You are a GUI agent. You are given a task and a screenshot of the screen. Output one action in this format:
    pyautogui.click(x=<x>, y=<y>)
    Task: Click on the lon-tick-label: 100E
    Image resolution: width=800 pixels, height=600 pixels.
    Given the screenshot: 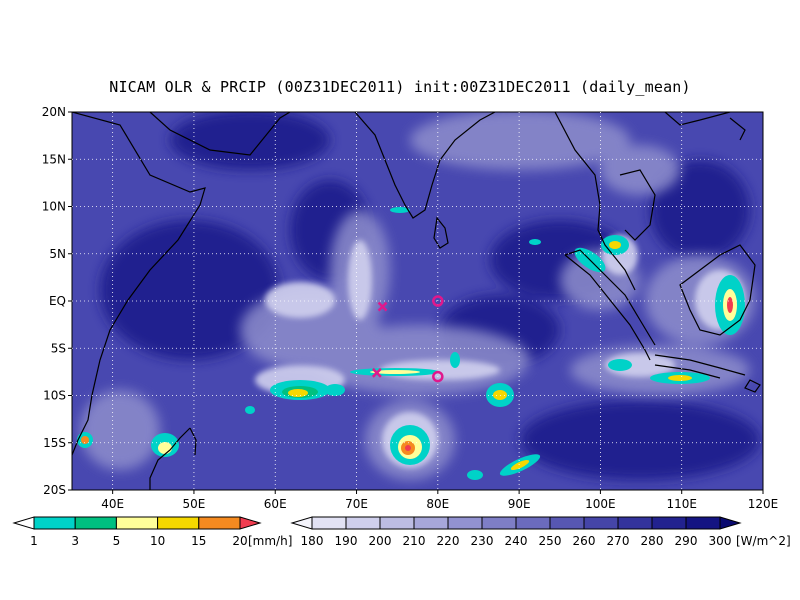 What is the action you would take?
    pyautogui.click(x=600, y=504)
    